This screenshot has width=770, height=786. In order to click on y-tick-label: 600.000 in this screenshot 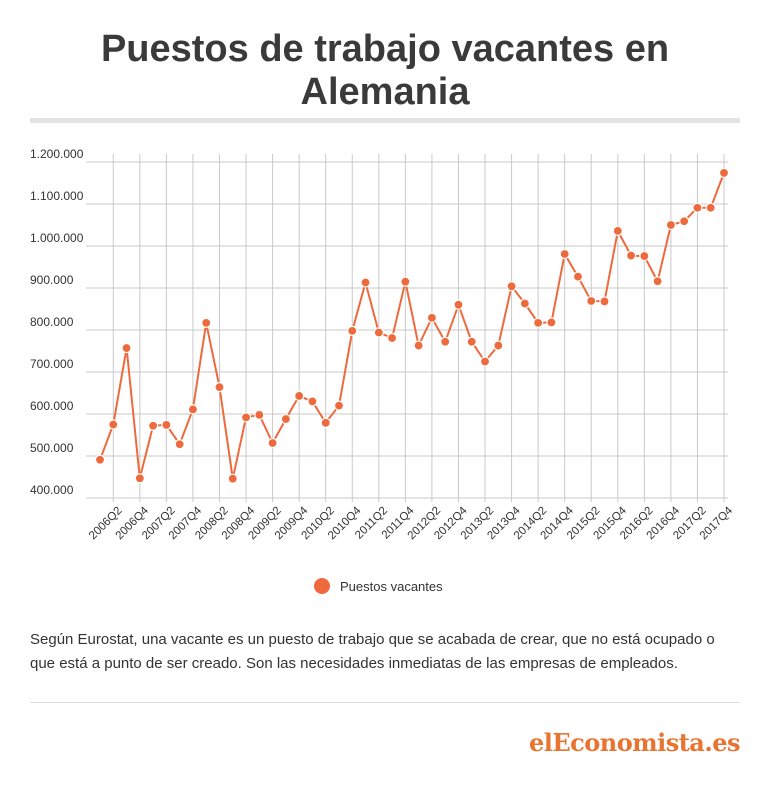, I will do `click(52, 406)`.